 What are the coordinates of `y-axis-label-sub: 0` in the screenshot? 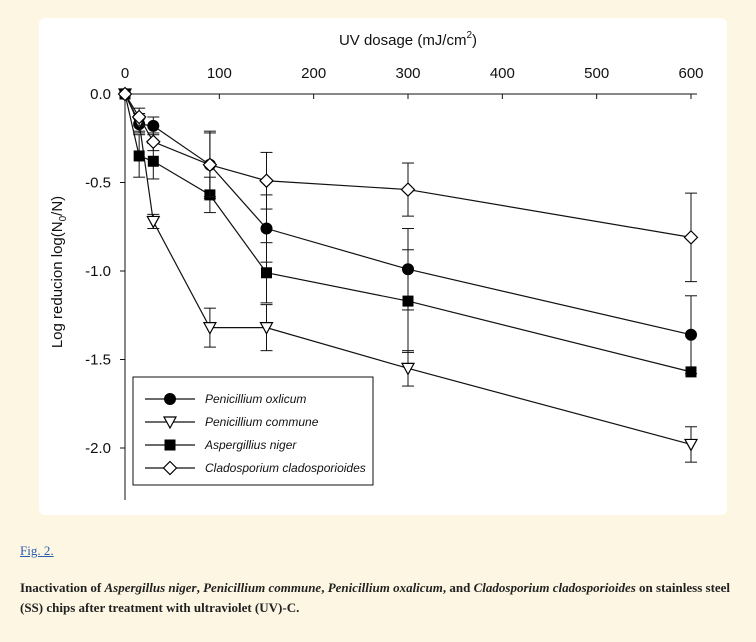 It's located at (63, 218).